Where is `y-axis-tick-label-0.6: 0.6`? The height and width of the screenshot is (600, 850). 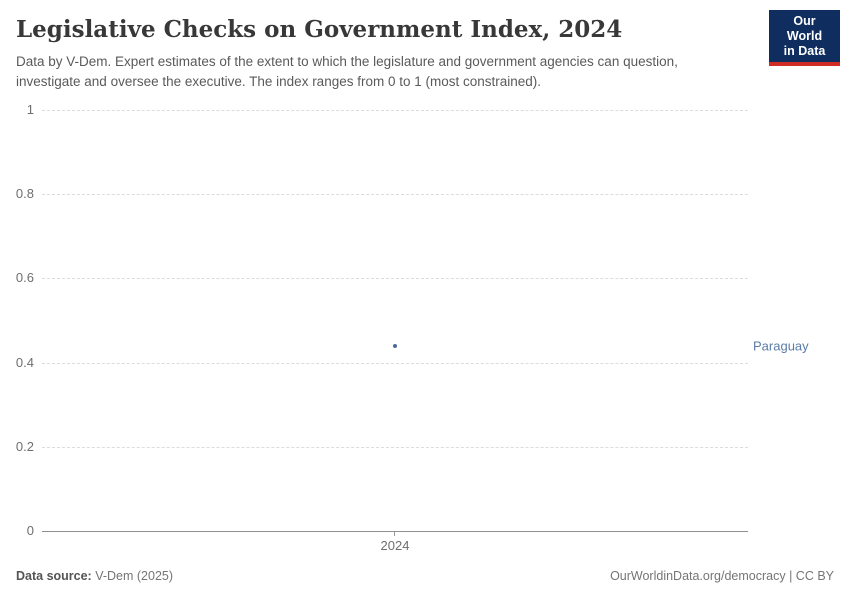
y-axis-tick-label-0.6: 0.6 is located at coordinates (24, 278).